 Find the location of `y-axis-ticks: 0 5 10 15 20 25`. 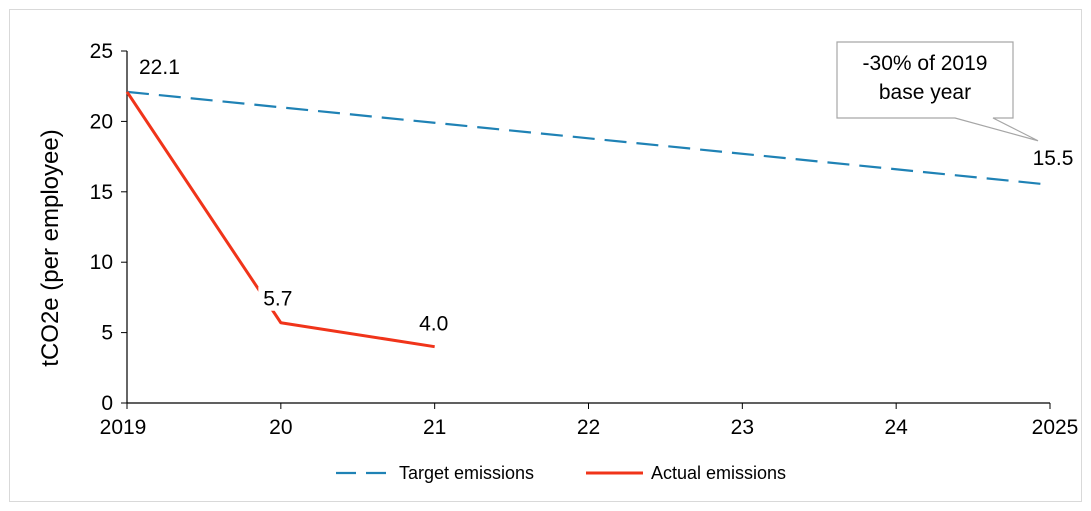

y-axis-ticks: 0 5 10 15 20 25 is located at coordinates (108, 227).